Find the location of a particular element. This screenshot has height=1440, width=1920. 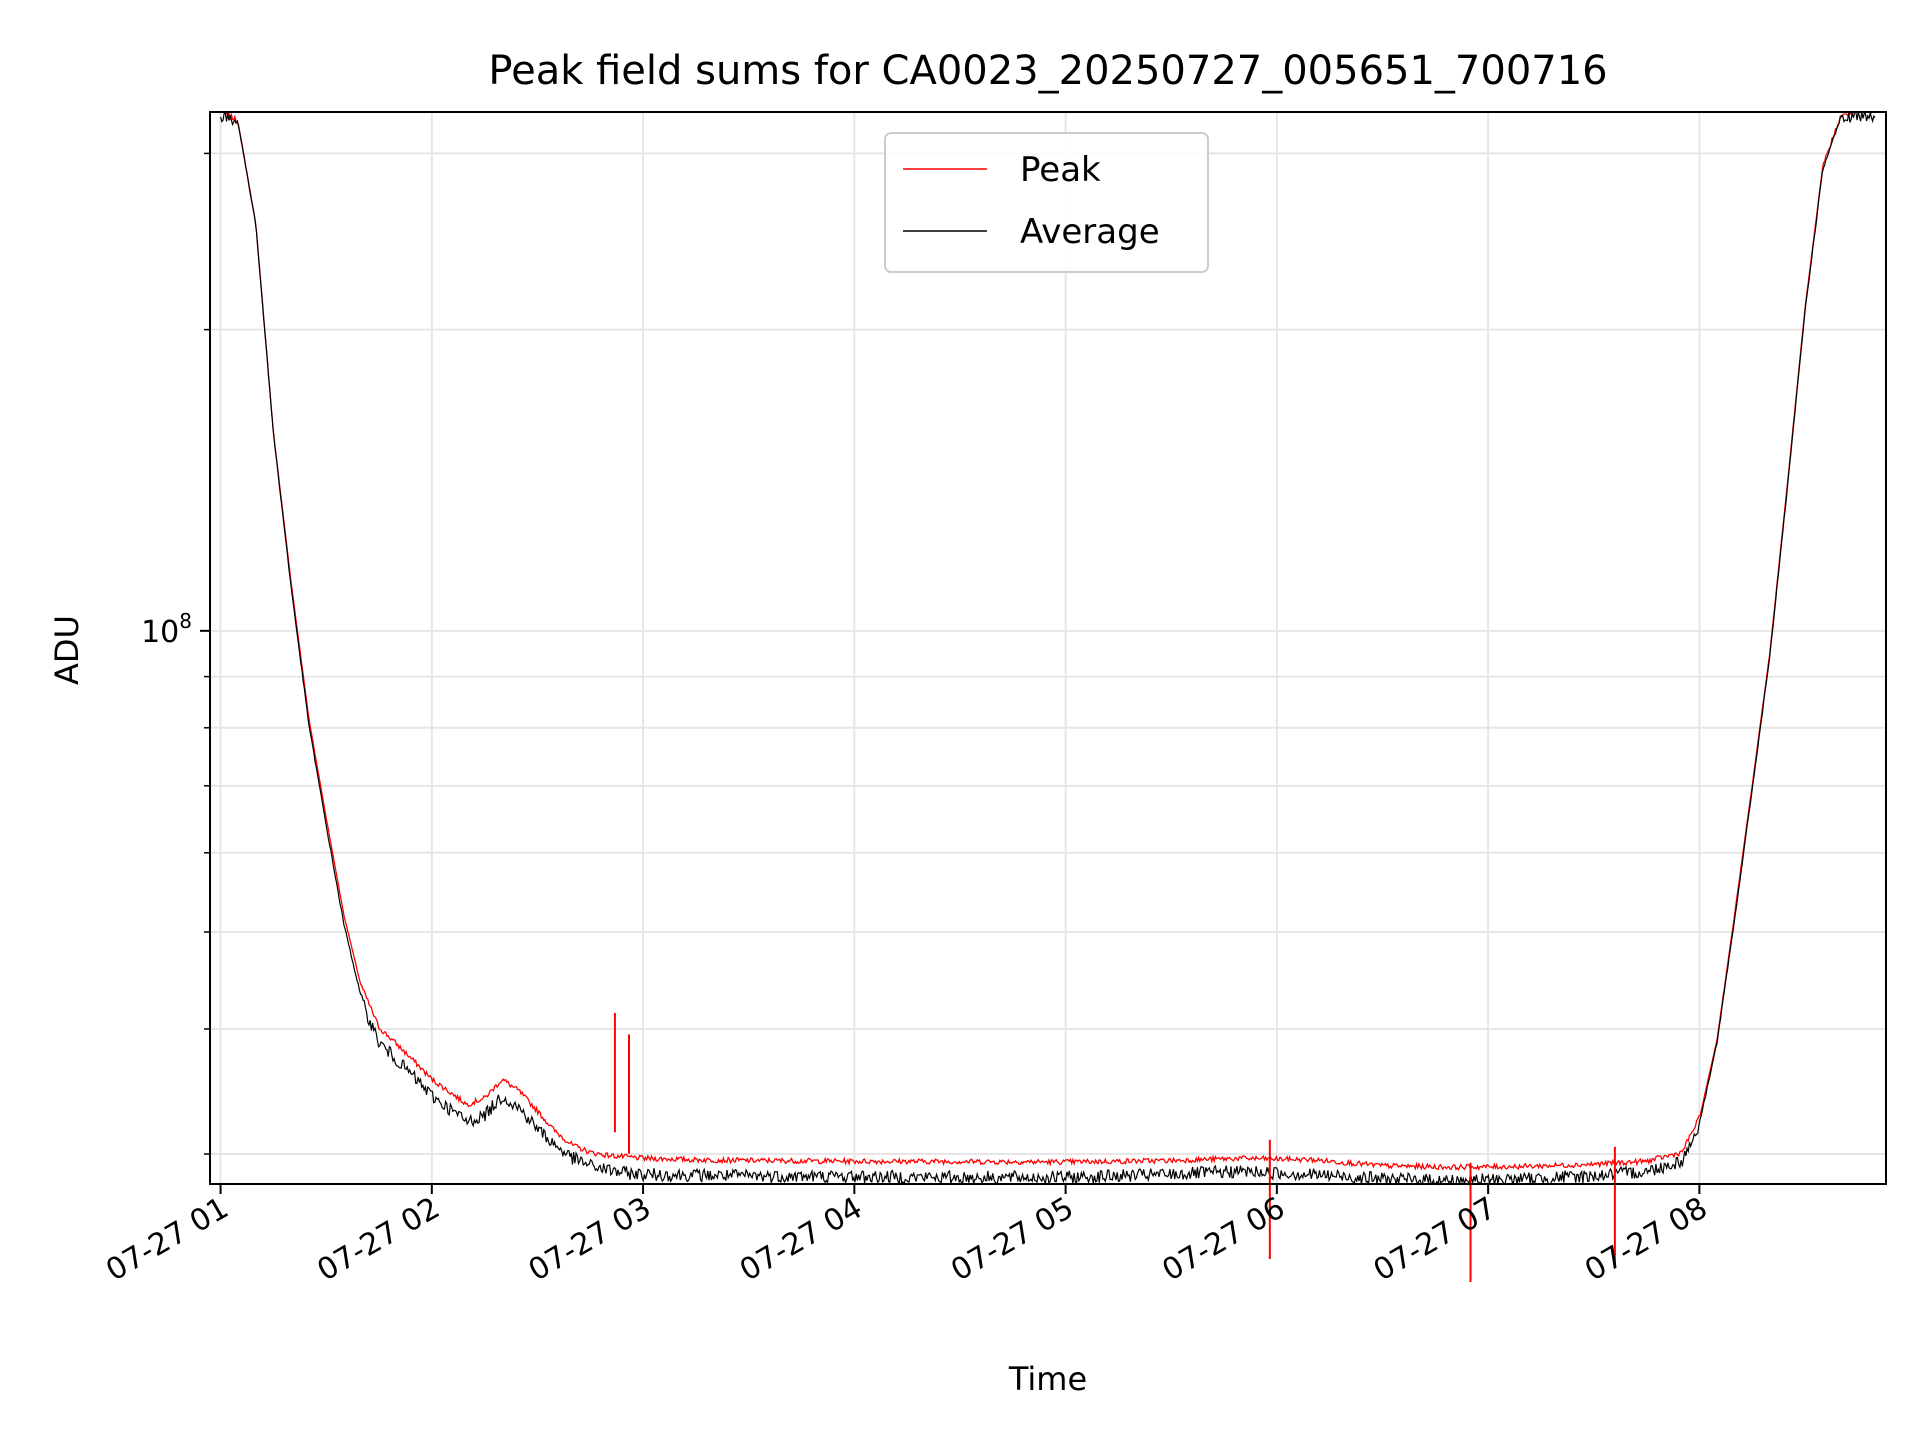

x-axis-label: Time is located at coordinates (1047, 1379).